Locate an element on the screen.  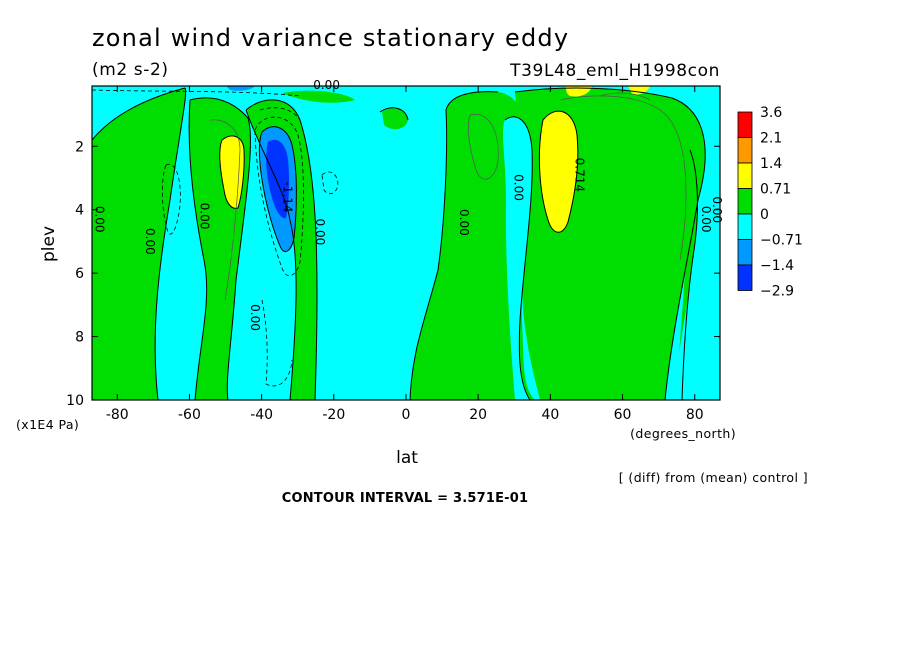
fill-green-sm-patch is located at coordinates (395, 119).